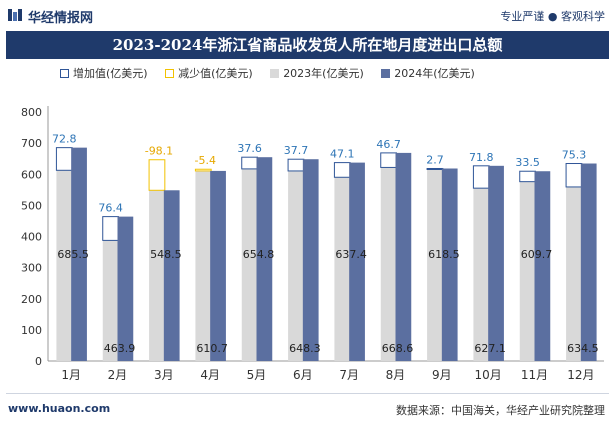 This screenshot has height=427, width=615. I want to click on legend-label-2024: 2024年(亿美元), so click(434, 73).